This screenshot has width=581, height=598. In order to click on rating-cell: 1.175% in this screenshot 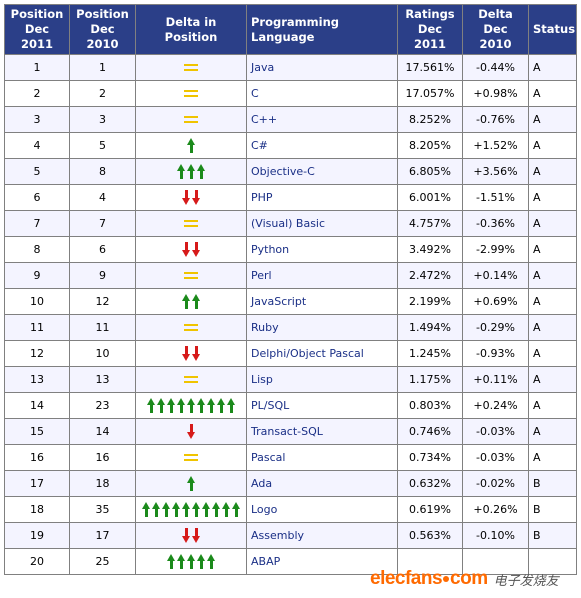, I will do `click(430, 379)`.